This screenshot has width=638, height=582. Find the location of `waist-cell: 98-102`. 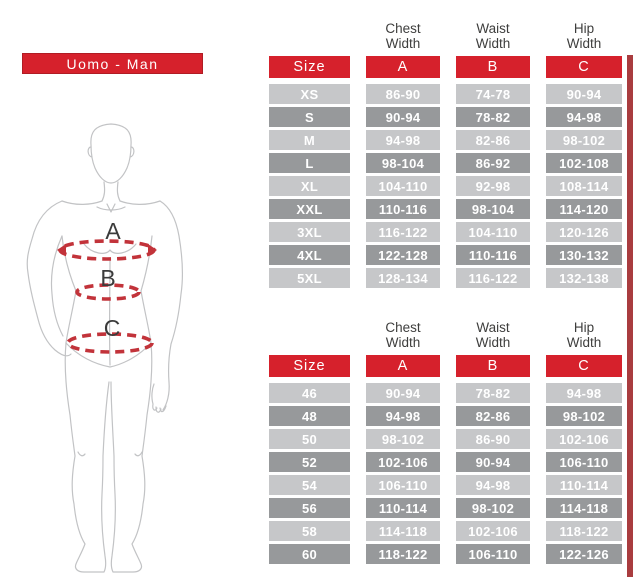

waist-cell: 98-102 is located at coordinates (493, 508).